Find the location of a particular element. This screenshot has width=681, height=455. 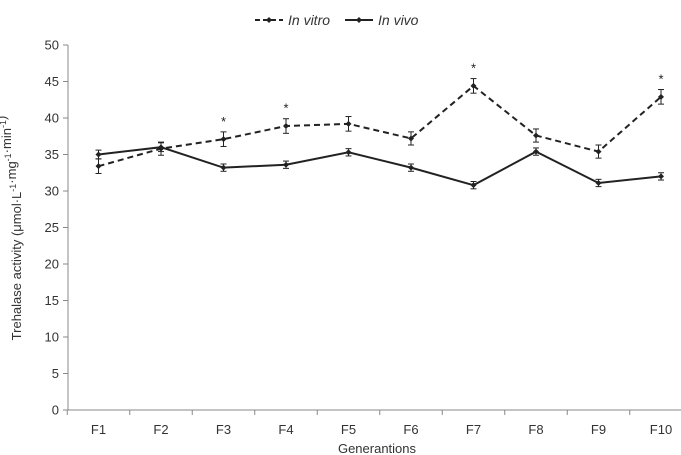

y-tick-label: 35 is located at coordinates (52, 154).